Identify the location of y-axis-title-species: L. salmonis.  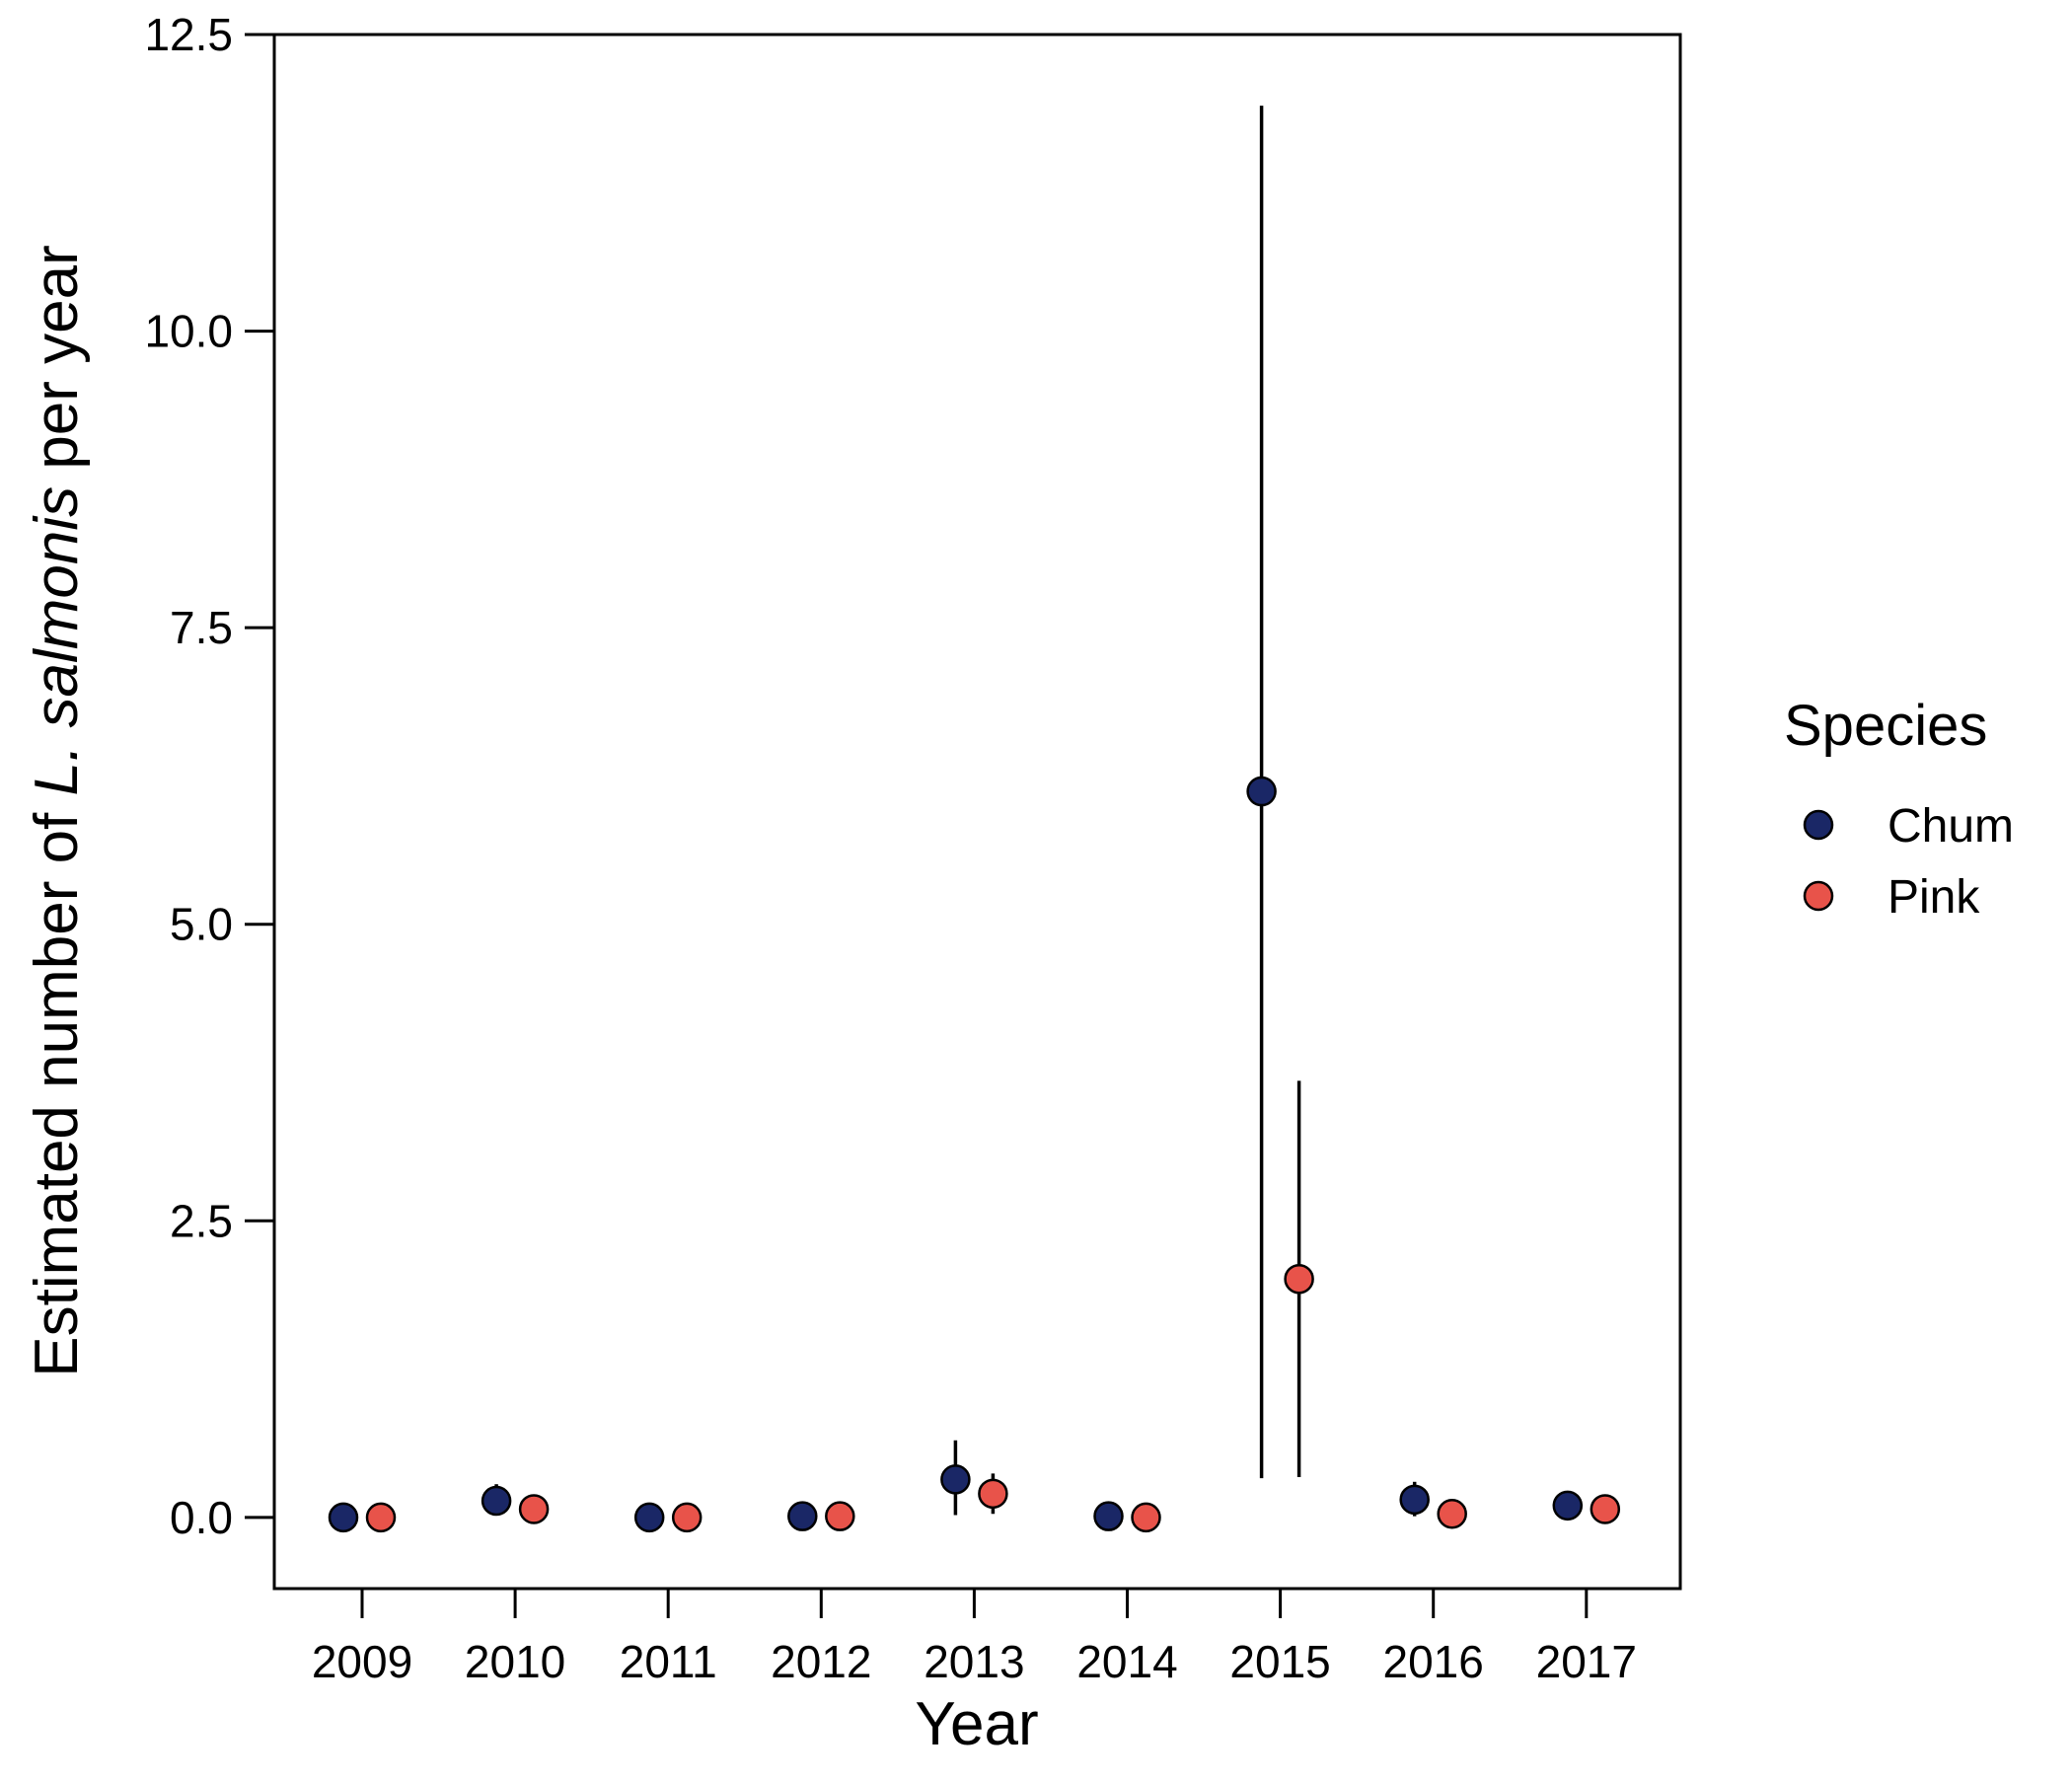
(57, 641).